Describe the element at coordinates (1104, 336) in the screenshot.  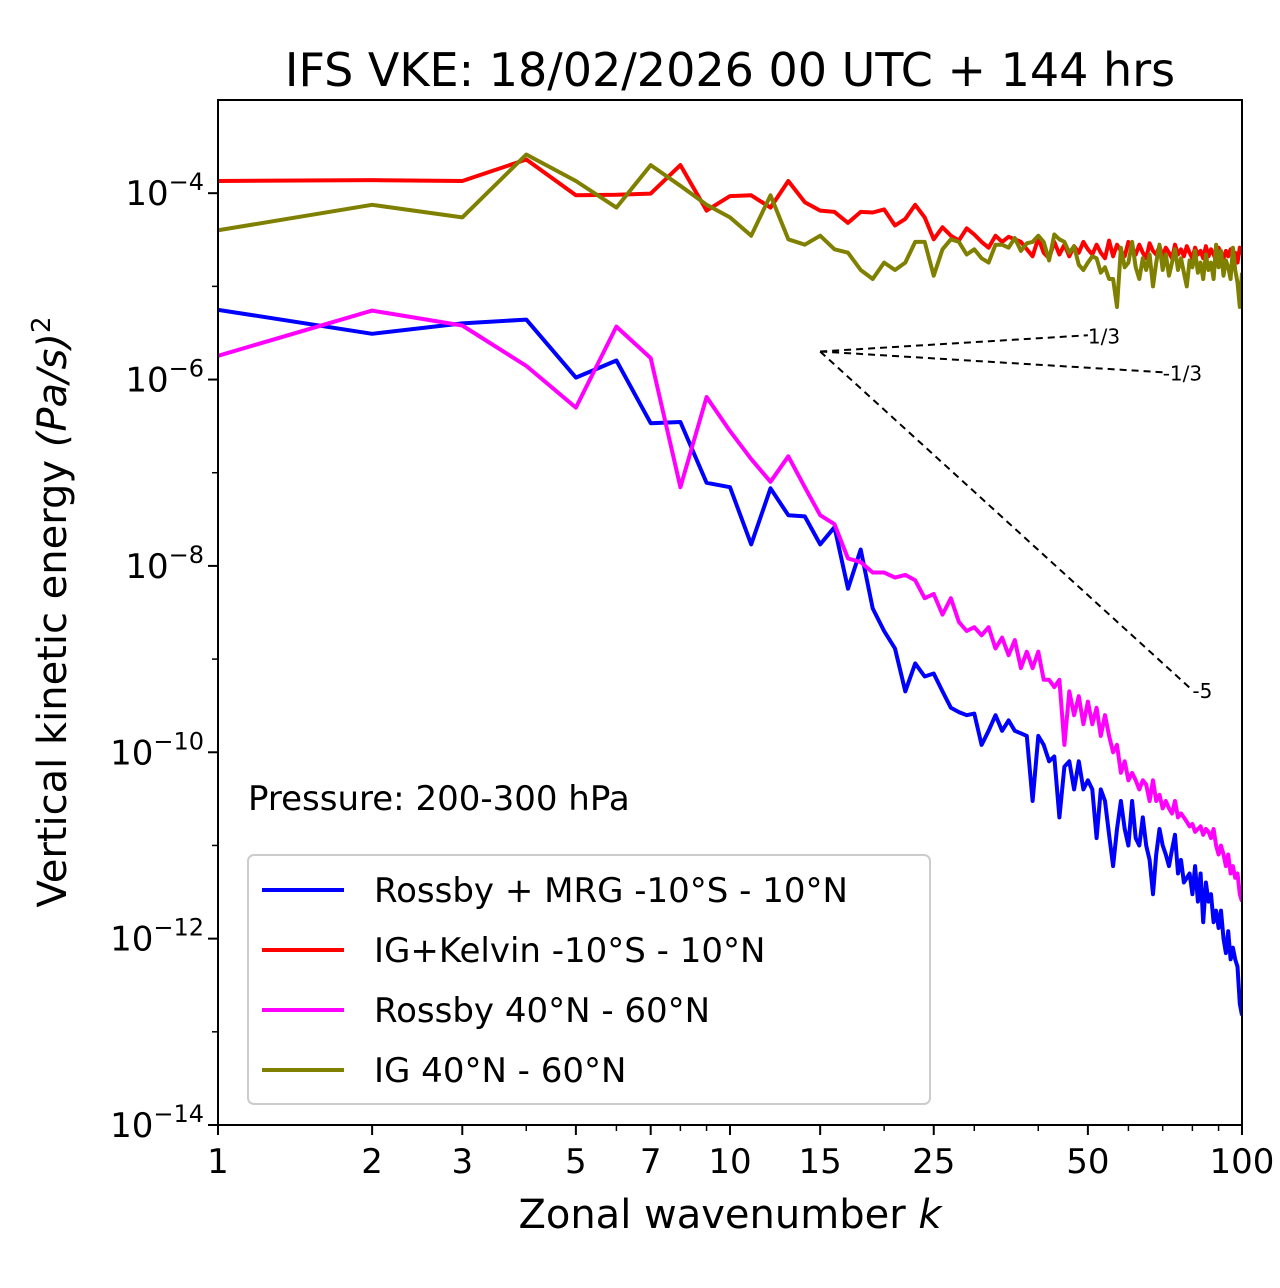
I see `reference-slope-label: 1/3` at that location.